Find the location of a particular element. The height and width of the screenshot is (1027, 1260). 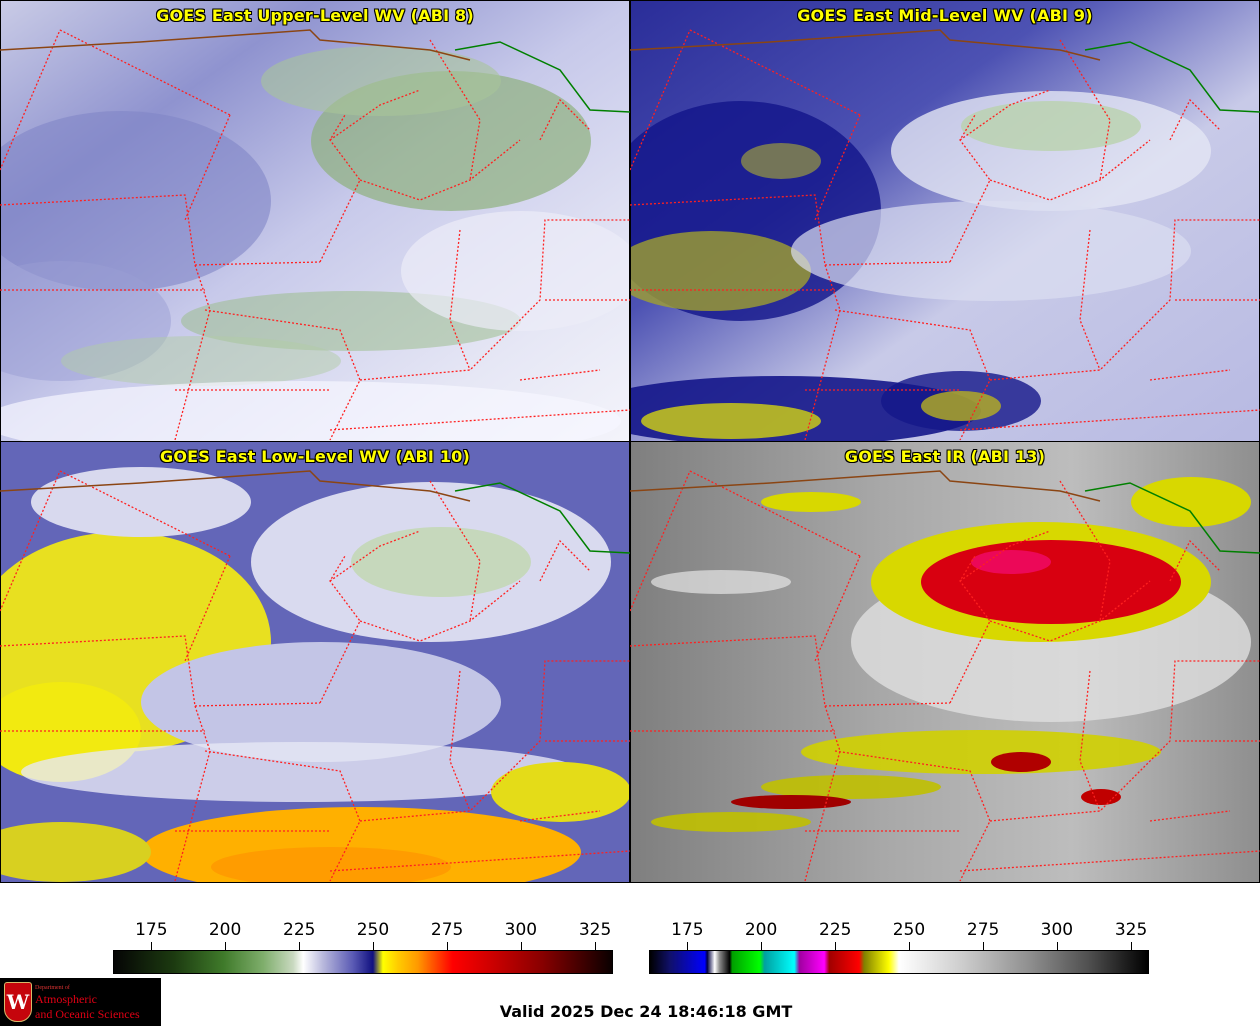

colorbar-ir-tick-label: 225 is located at coordinates (835, 930).